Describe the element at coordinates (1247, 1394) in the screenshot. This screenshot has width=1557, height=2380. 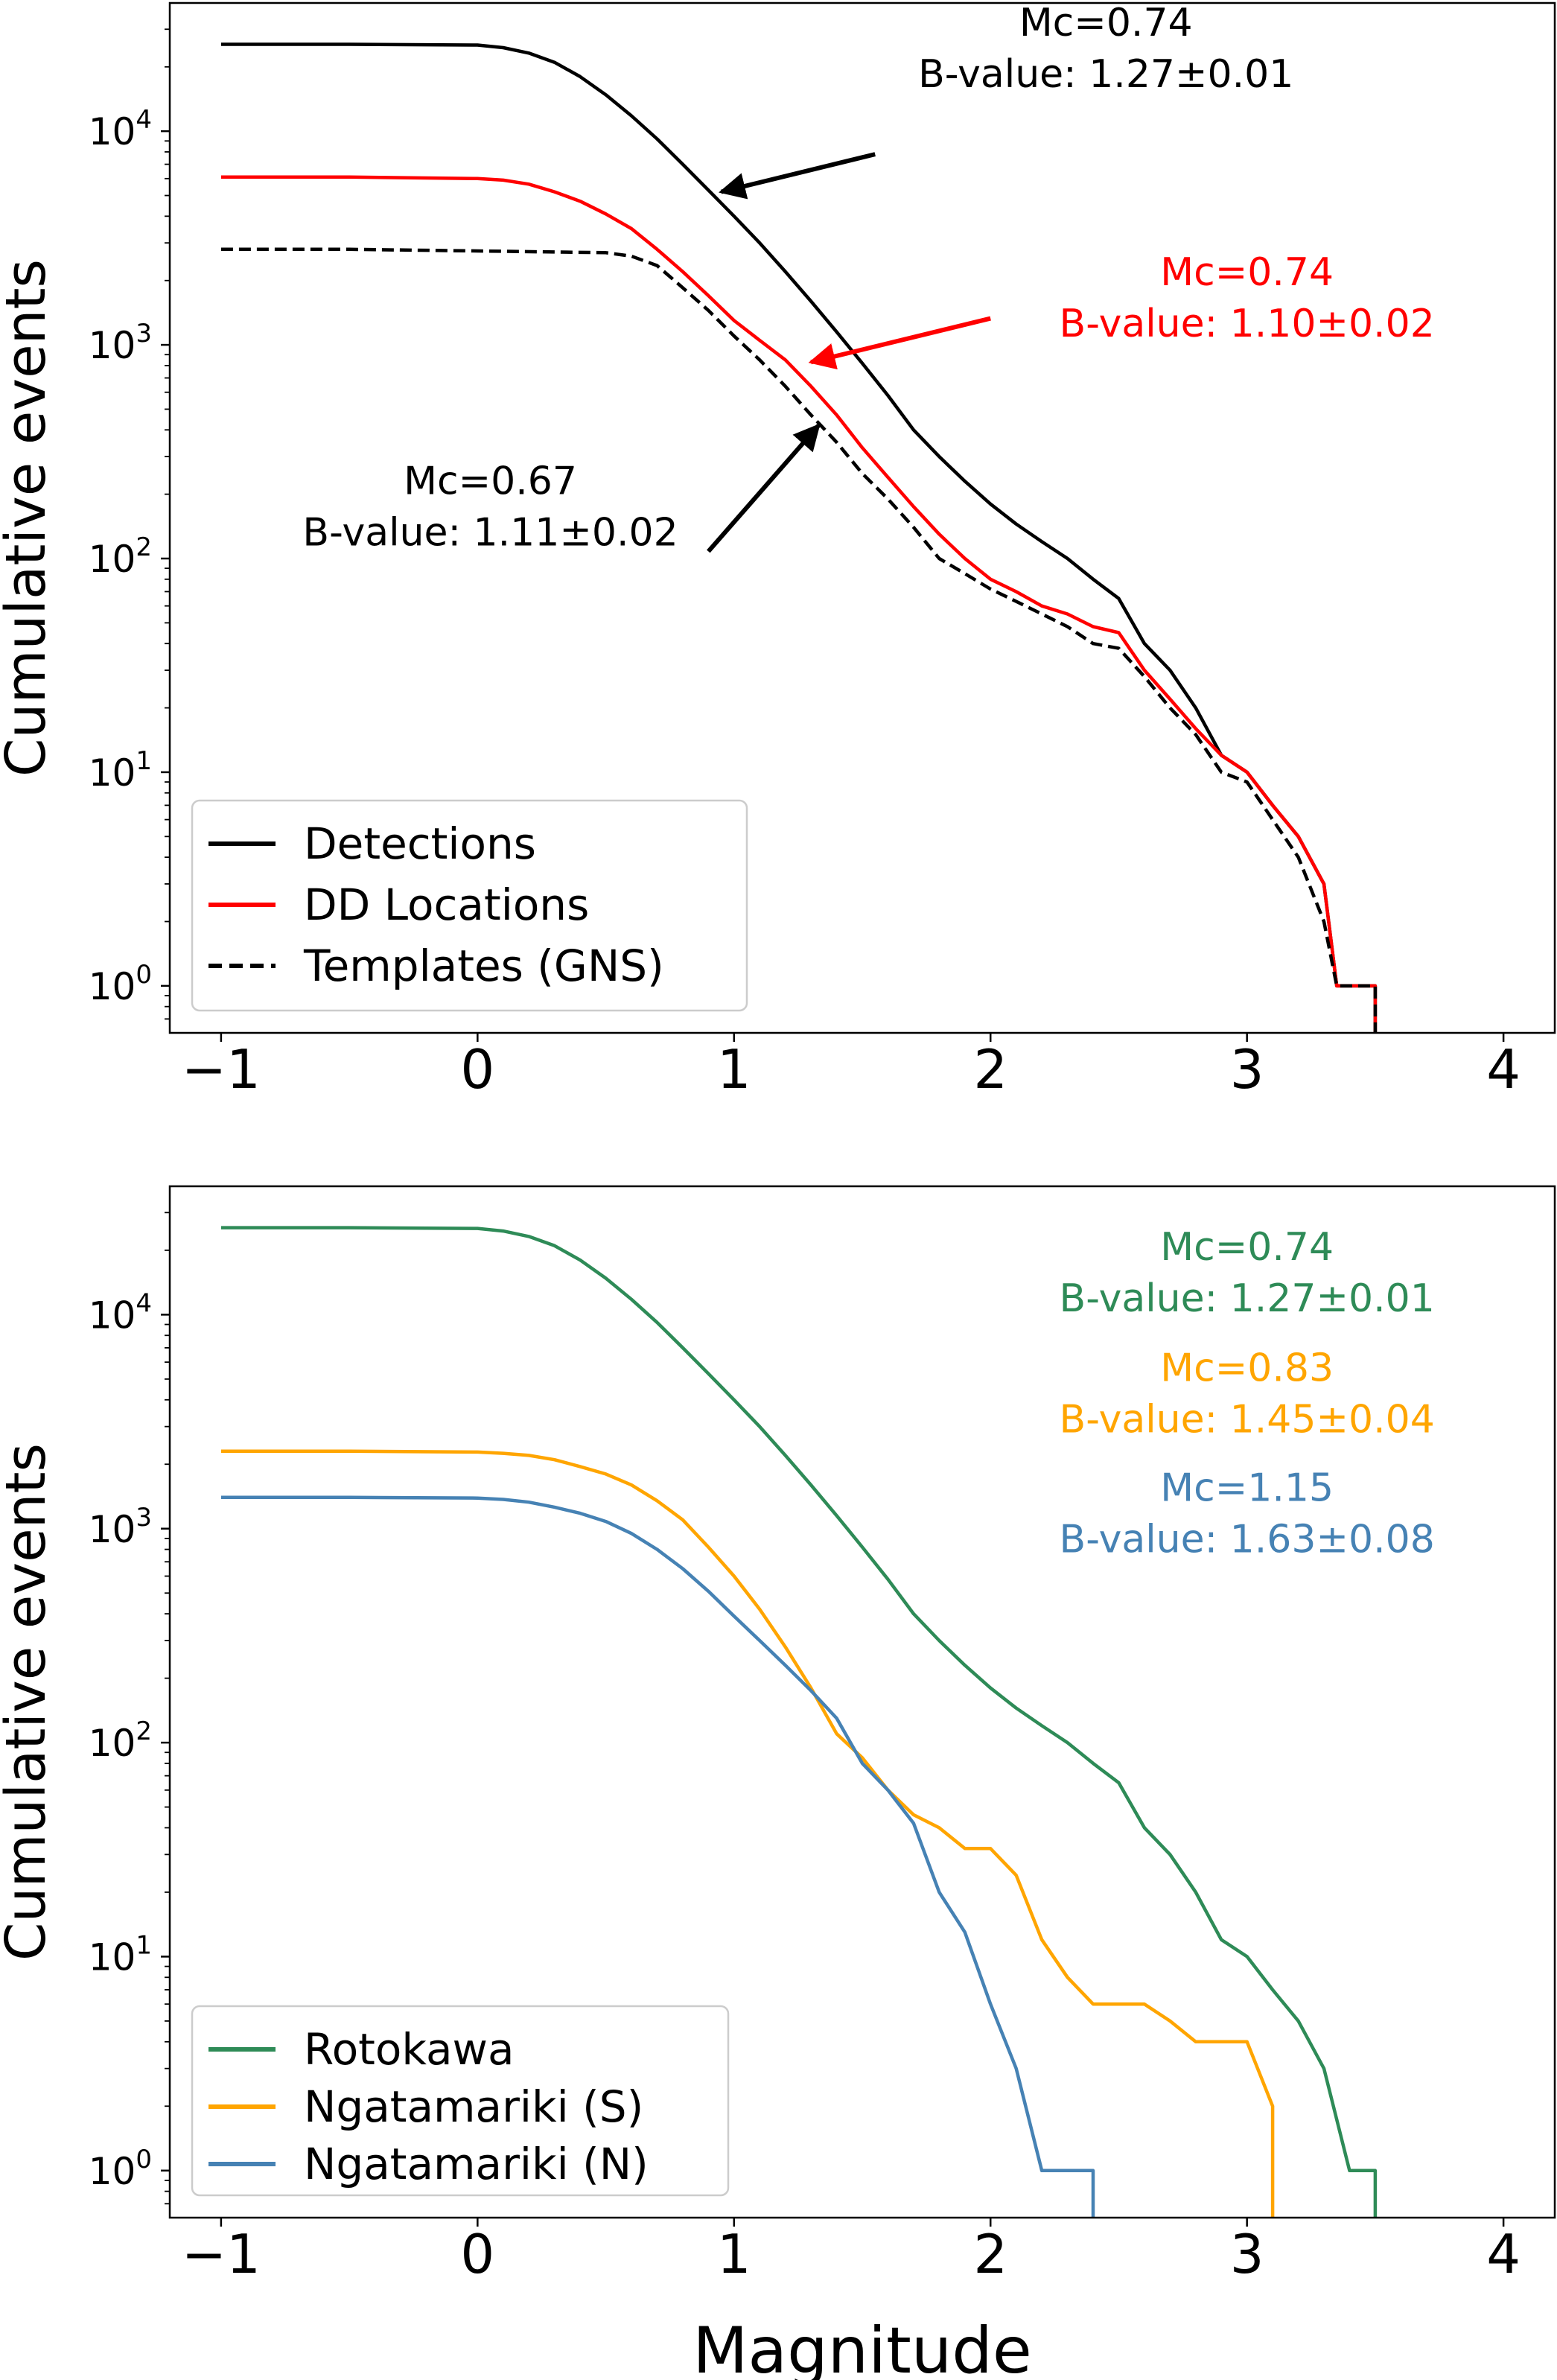
I see `annotation-text: Mc=0.83 B-value: 1.45±0.04` at that location.